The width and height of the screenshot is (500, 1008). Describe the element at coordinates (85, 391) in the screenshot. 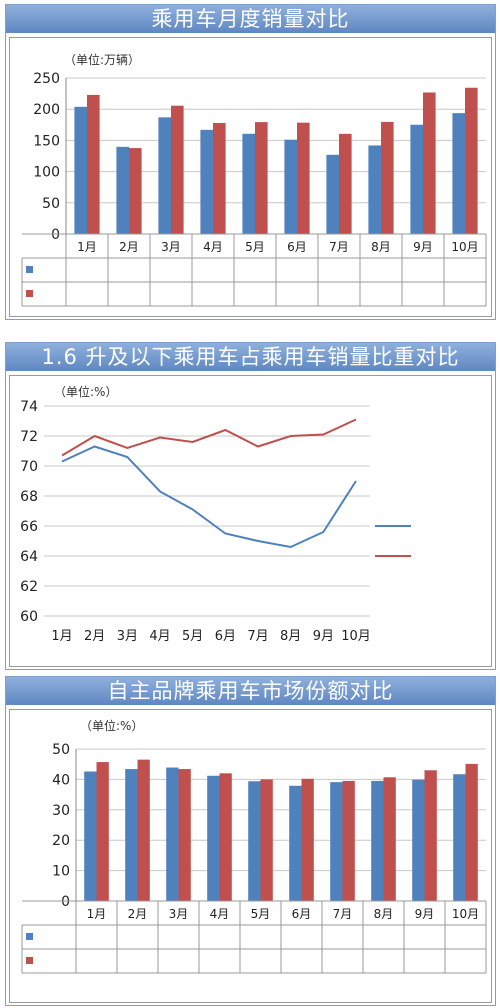

I see `unit-label: （单位:%）` at that location.